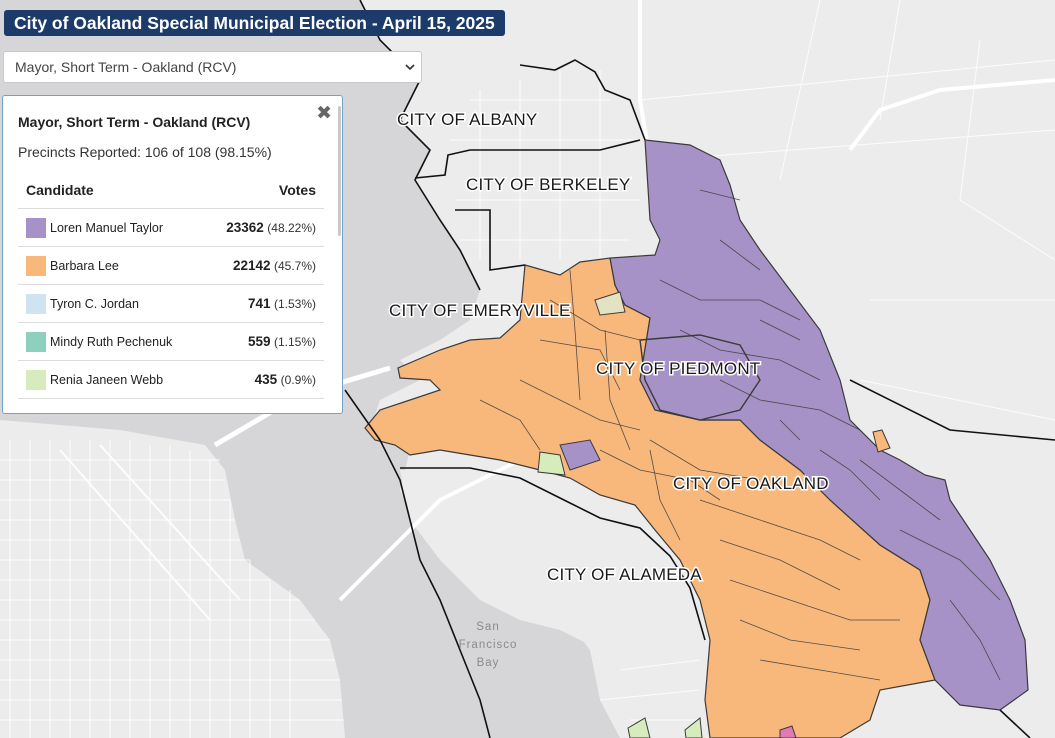  What do you see at coordinates (112, 190) in the screenshot?
I see `col-candidate: Candidate` at bounding box center [112, 190].